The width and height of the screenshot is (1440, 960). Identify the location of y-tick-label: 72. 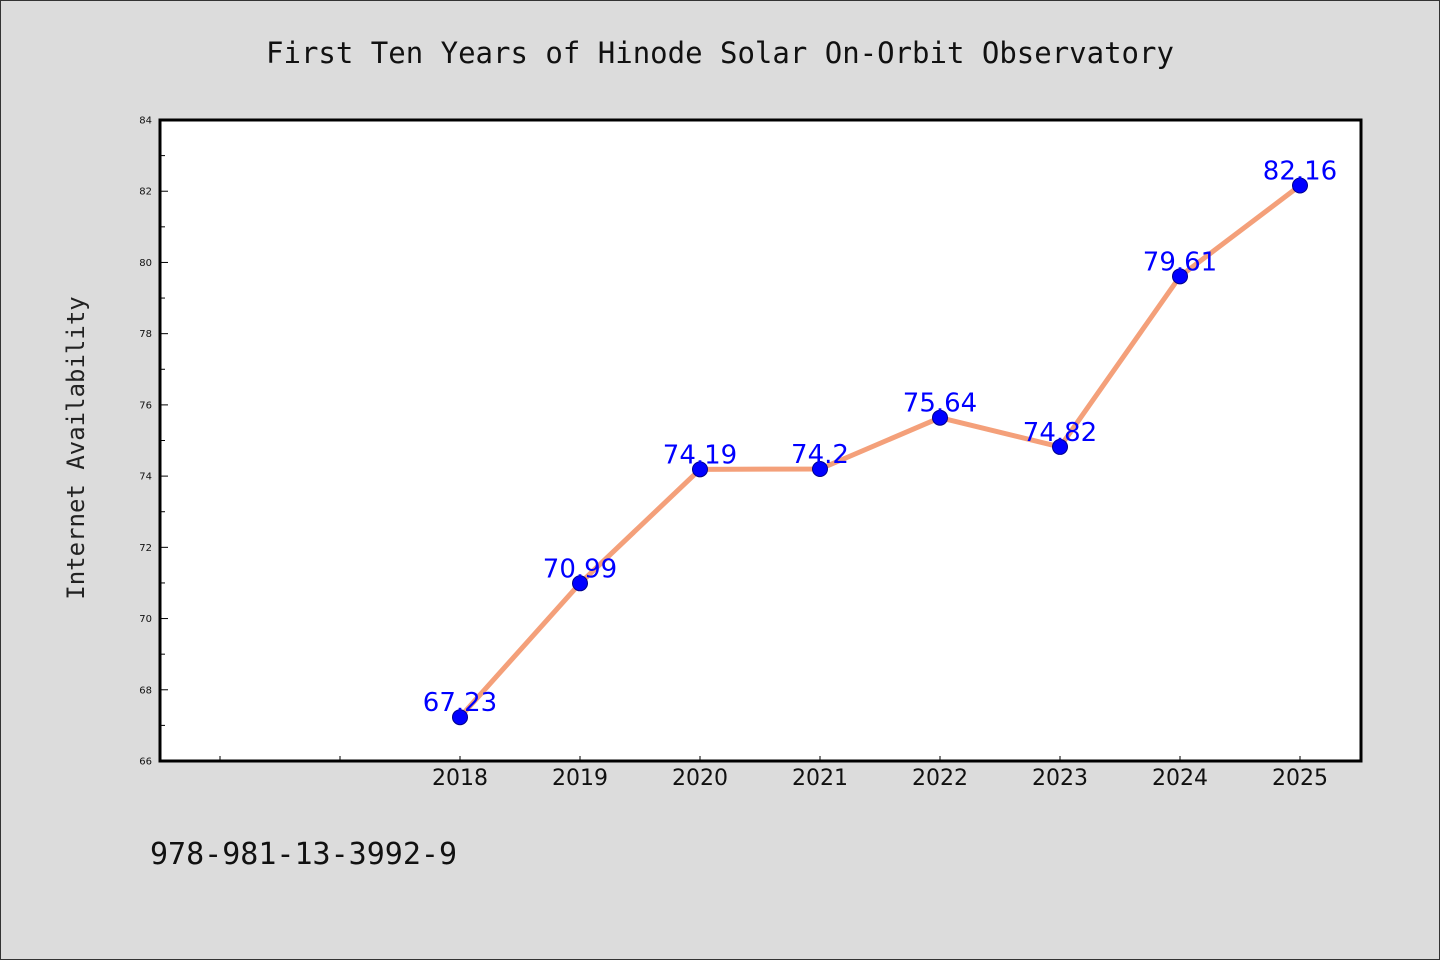
(145, 548).